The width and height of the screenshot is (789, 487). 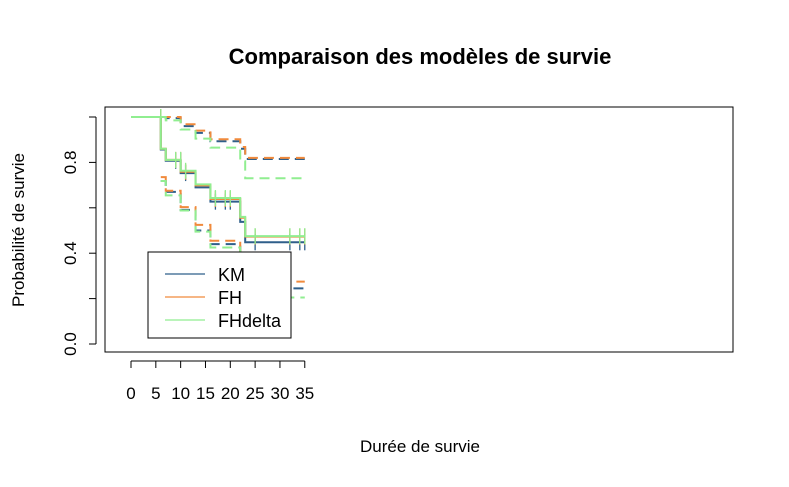 I want to click on fh-curve, so click(x=218, y=177).